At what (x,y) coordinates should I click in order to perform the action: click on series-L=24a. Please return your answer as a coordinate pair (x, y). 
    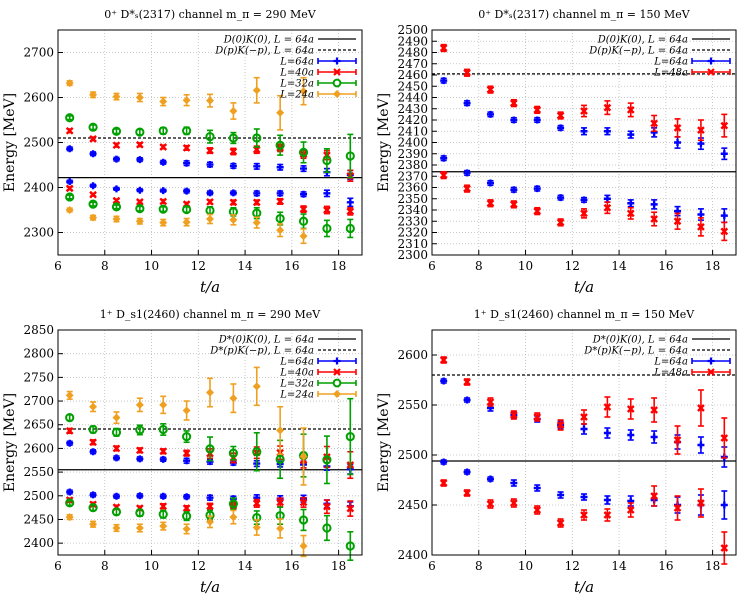
    Looking at the image, I should click on (186, 462).